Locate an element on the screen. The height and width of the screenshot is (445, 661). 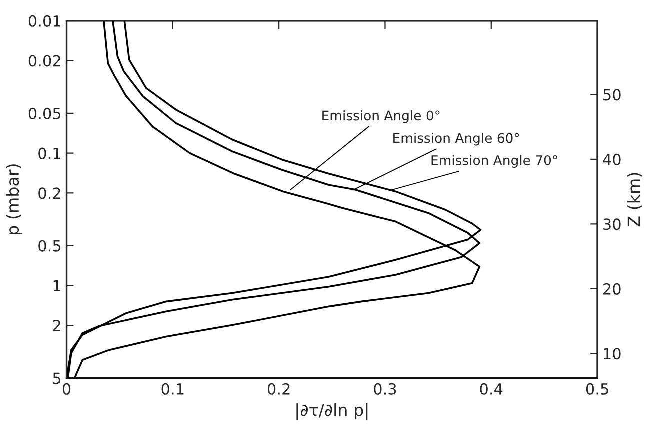
y2-tick-label: 30 is located at coordinates (612, 224).